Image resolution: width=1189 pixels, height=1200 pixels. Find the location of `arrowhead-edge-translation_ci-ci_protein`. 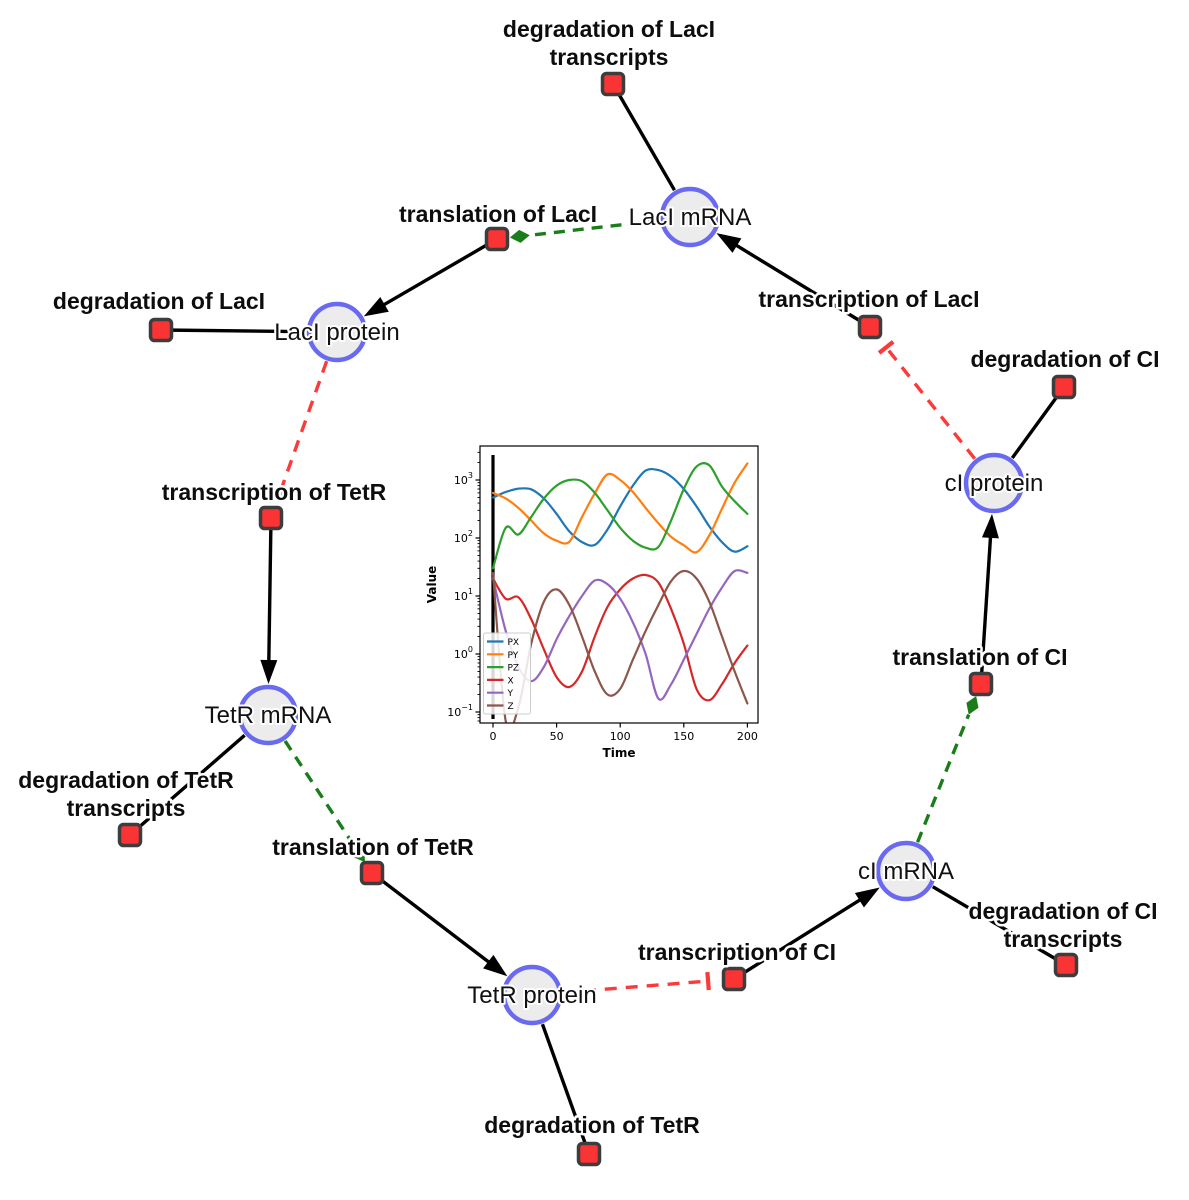

arrowhead-edge-translation_ci-ci_protein is located at coordinates (990, 526).